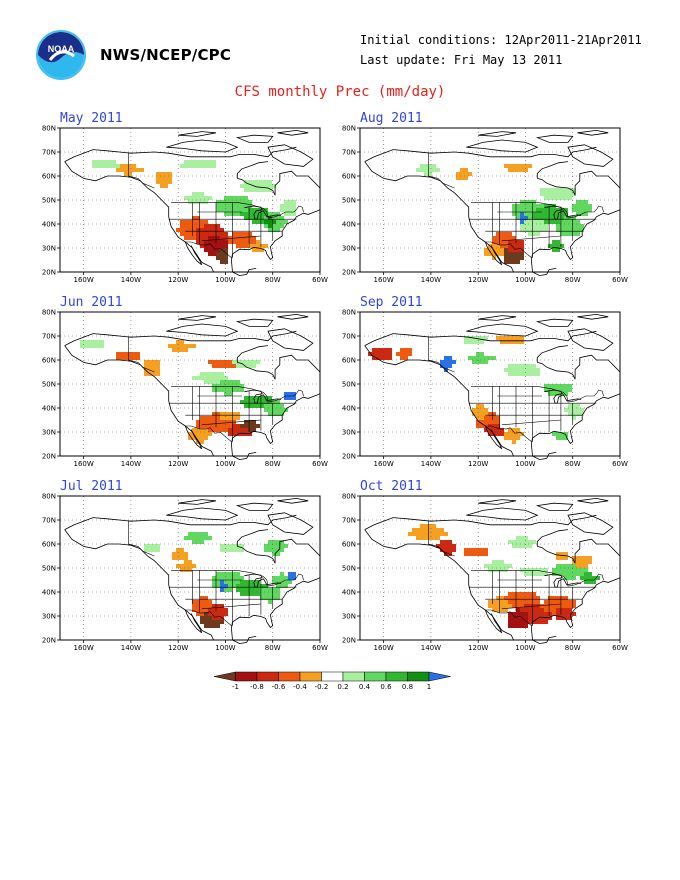  Describe the element at coordinates (254, 138) in the screenshot. I see `arctic-island` at that location.